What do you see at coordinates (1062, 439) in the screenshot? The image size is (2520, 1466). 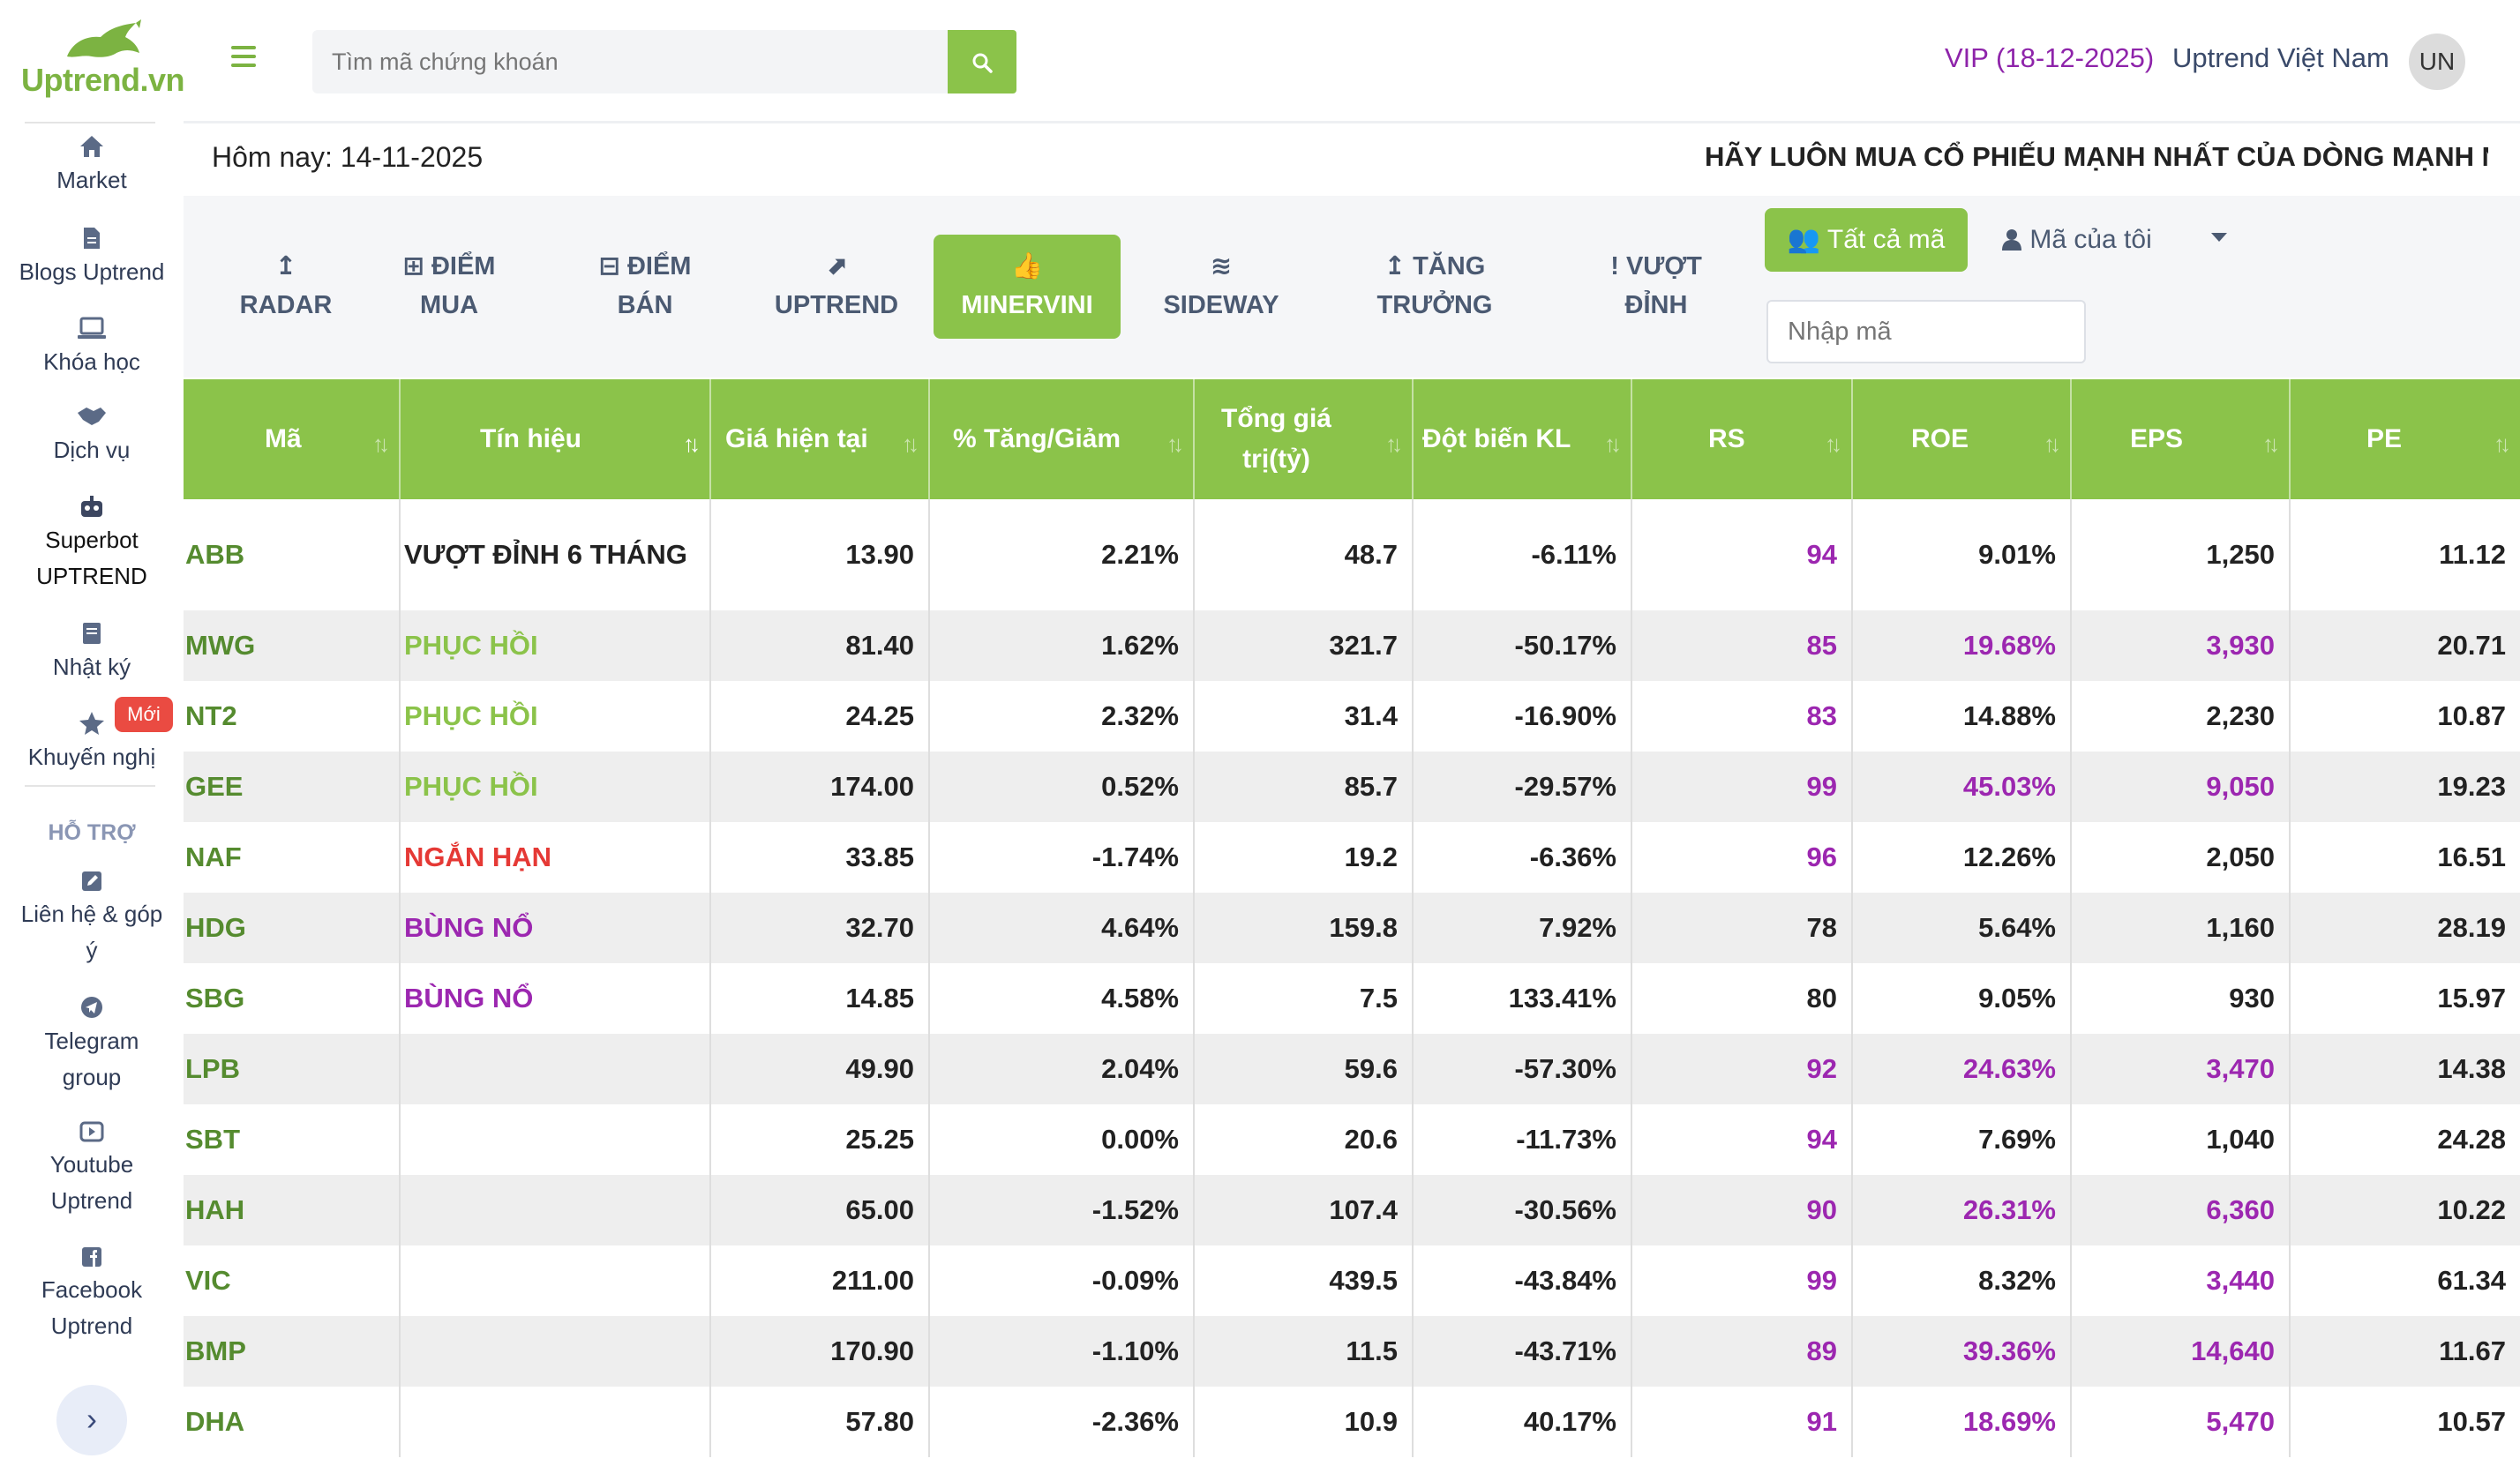 I see `col-header-change: % Tăng/Giảm ↑↓` at bounding box center [1062, 439].